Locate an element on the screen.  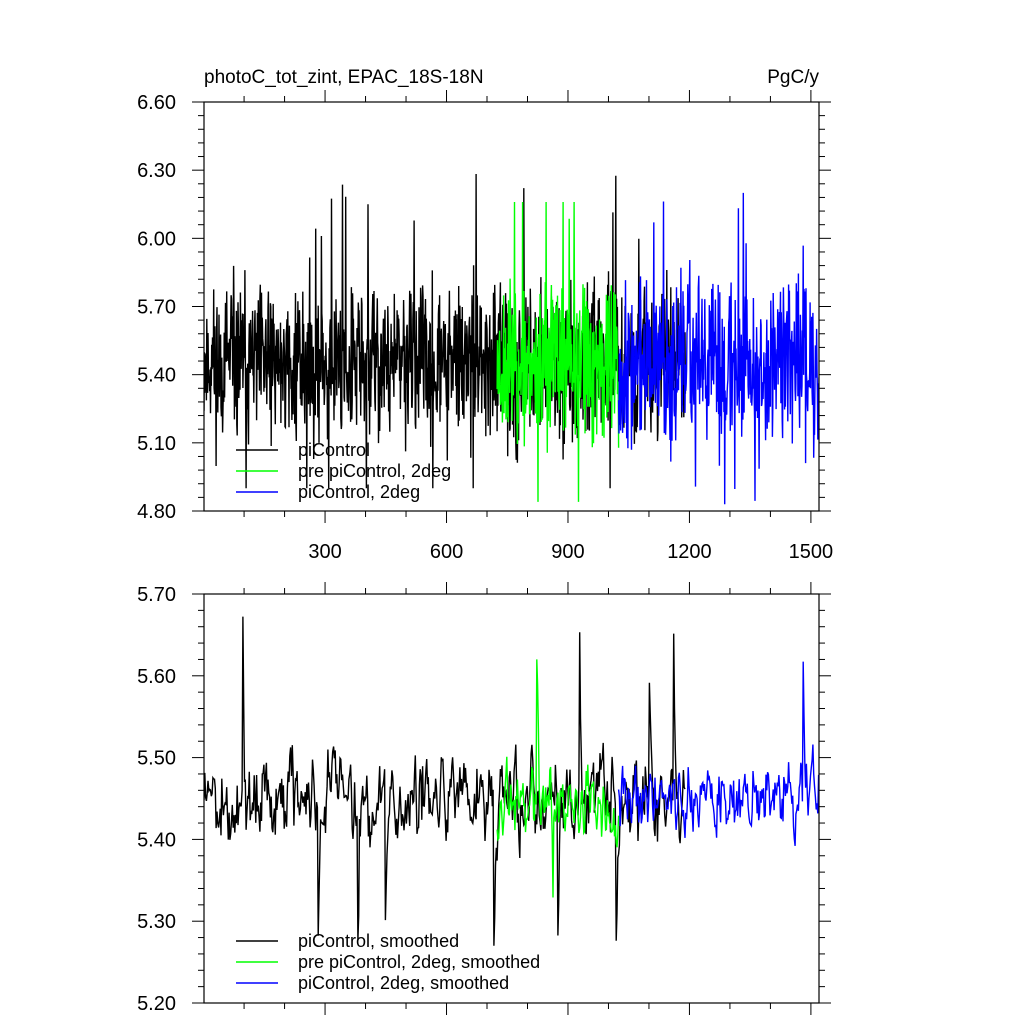
y-tick-label: 5.10 is located at coordinates (156, 444).